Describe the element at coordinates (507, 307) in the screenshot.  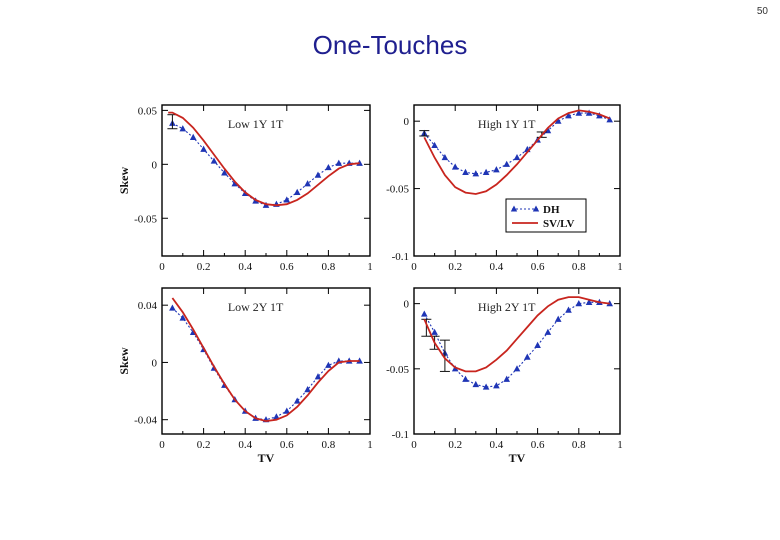
I see `panel-title: High 2Y 1T` at that location.